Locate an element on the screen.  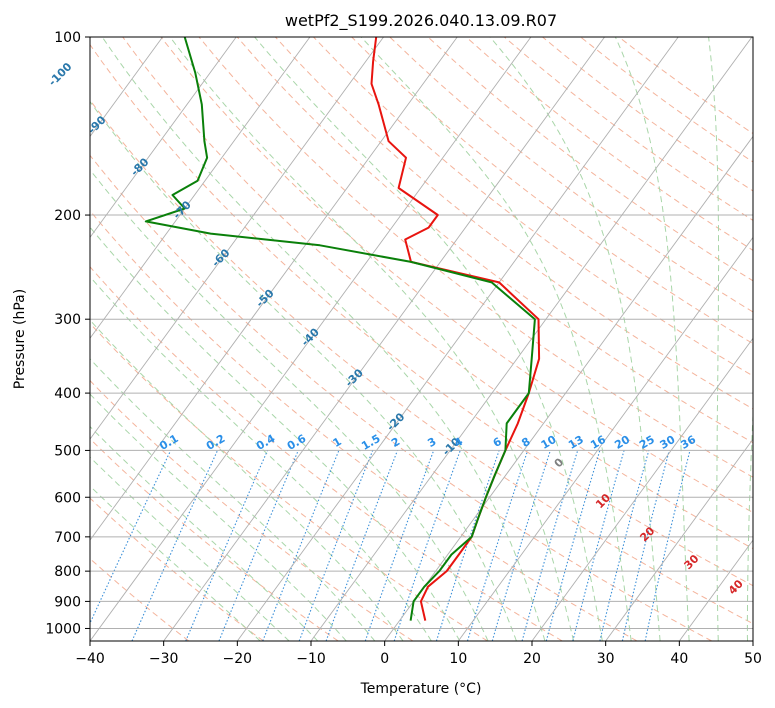
x-axis-label: Temperature (°C) is located at coordinates (421, 689).